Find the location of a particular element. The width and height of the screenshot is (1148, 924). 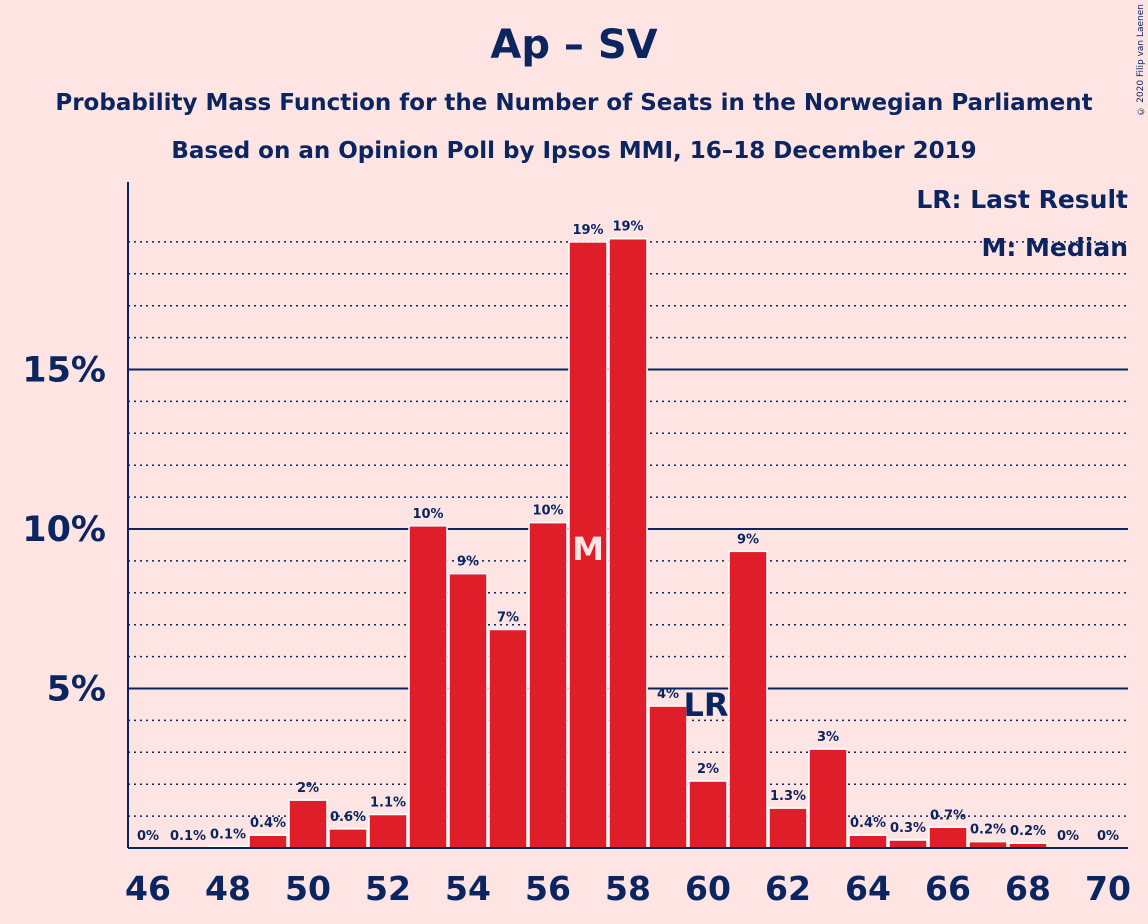

x-tick-label: 54 is located at coordinates (468, 888).